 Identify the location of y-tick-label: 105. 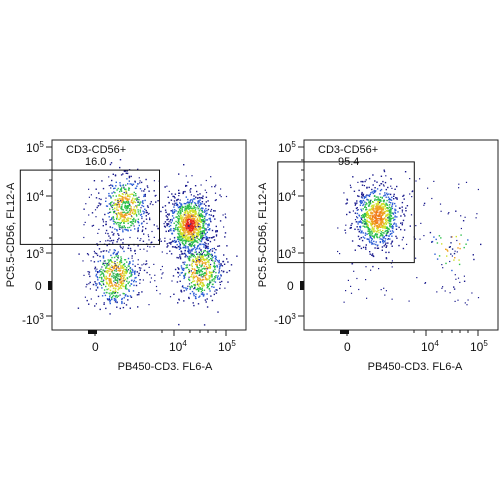
(287, 147).